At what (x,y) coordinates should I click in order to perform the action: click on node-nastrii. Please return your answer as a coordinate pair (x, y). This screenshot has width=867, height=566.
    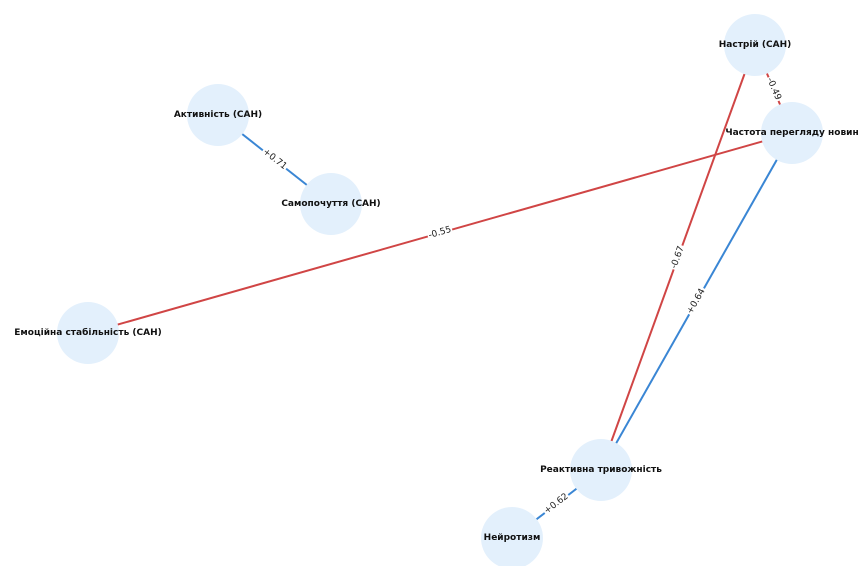
    Looking at the image, I should click on (755, 45).